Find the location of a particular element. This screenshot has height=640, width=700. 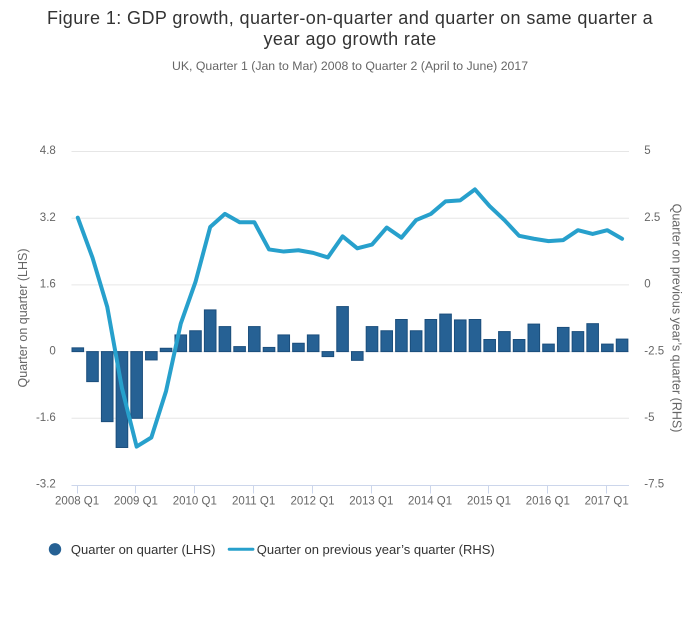

svg-text: 2012 Q1 is located at coordinates (312, 502).